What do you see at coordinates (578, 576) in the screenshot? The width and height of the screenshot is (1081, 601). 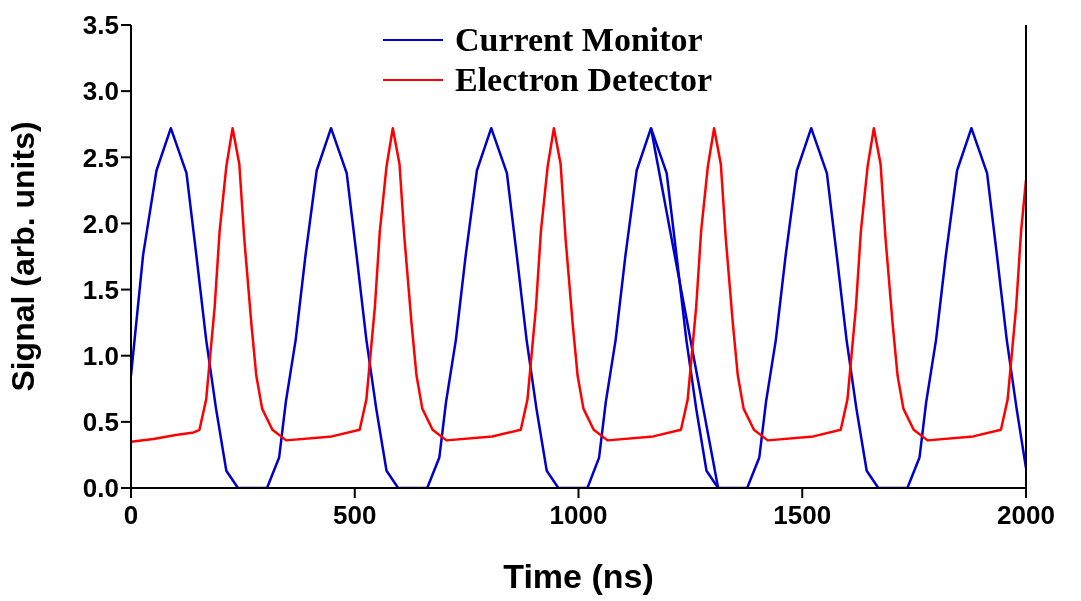 I see `x-axis-title: Time (ns)` at bounding box center [578, 576].